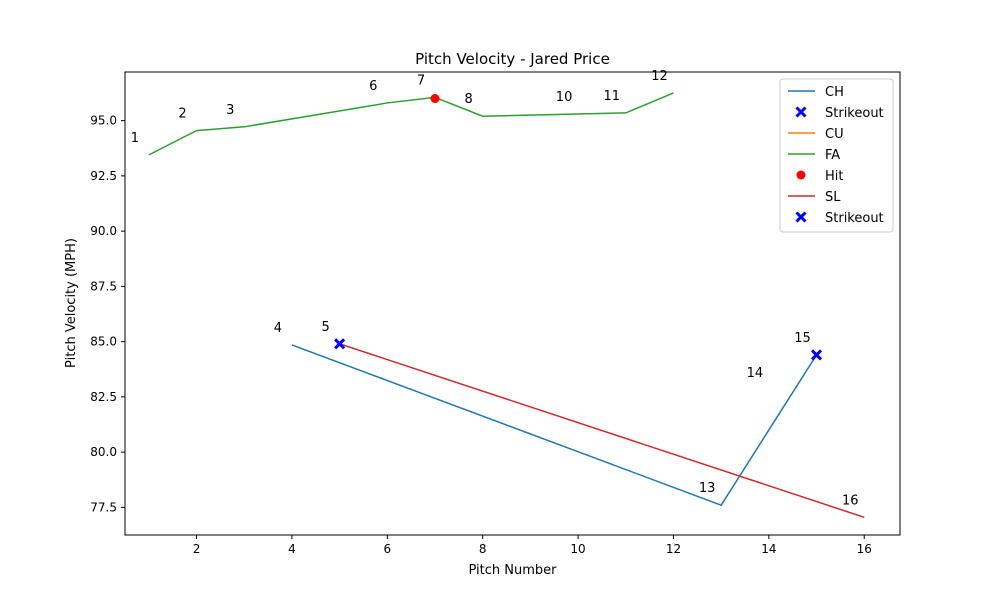 The image size is (1000, 604). Describe the element at coordinates (103, 176) in the screenshot. I see `y-tick-label: 92.5` at that location.